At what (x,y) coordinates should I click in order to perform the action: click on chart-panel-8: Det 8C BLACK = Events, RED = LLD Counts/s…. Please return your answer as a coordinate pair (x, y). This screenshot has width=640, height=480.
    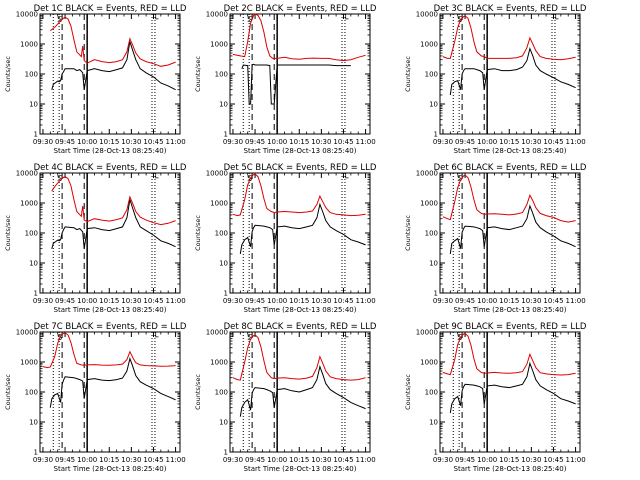
    Looking at the image, I should click on (285, 397).